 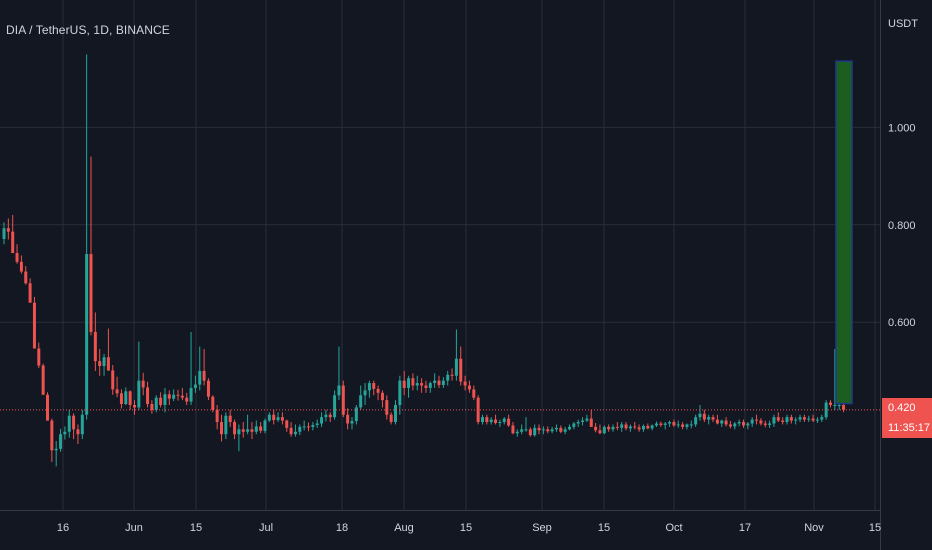 I want to click on y-tick-label: 0.600, so click(x=902, y=323).